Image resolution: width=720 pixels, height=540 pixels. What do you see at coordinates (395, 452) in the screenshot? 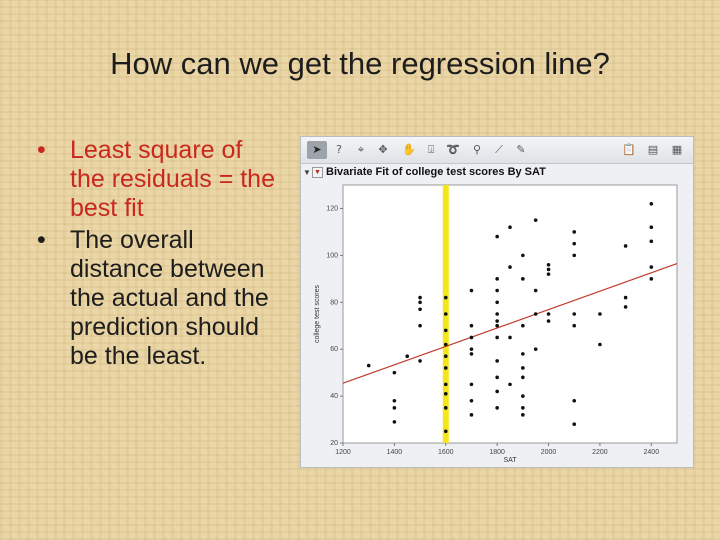
I see `x-tick-label: 1400` at bounding box center [395, 452].